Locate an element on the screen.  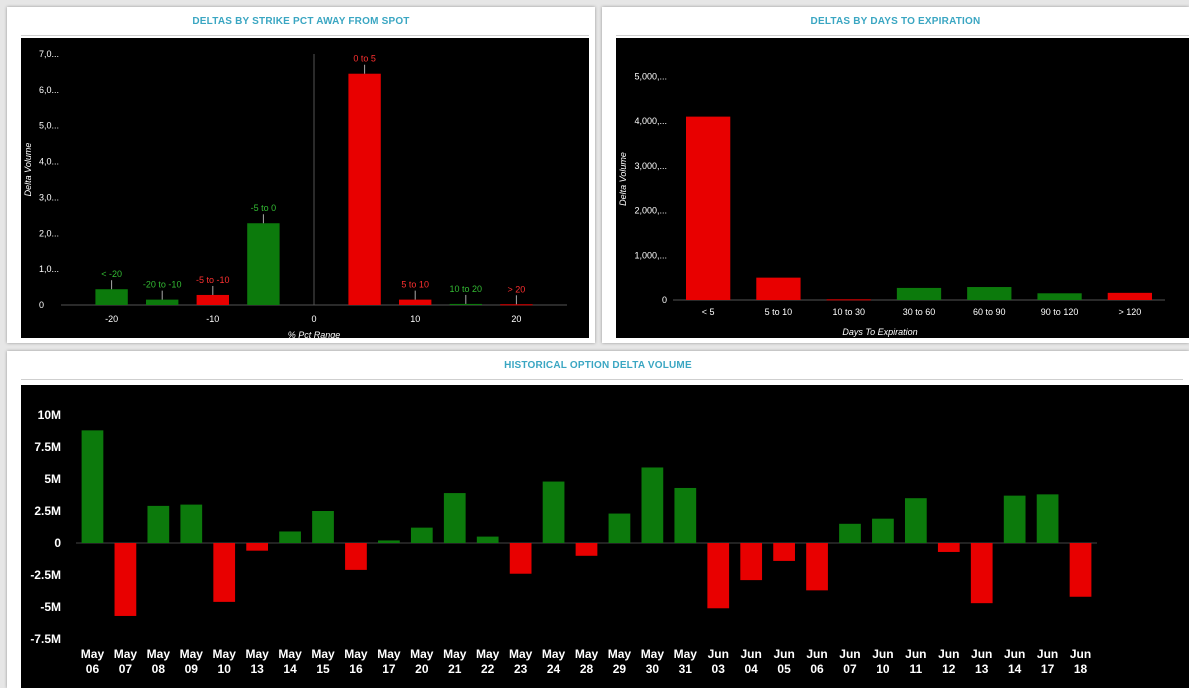
x-tick-label-day: 21 is located at coordinates (455, 669).